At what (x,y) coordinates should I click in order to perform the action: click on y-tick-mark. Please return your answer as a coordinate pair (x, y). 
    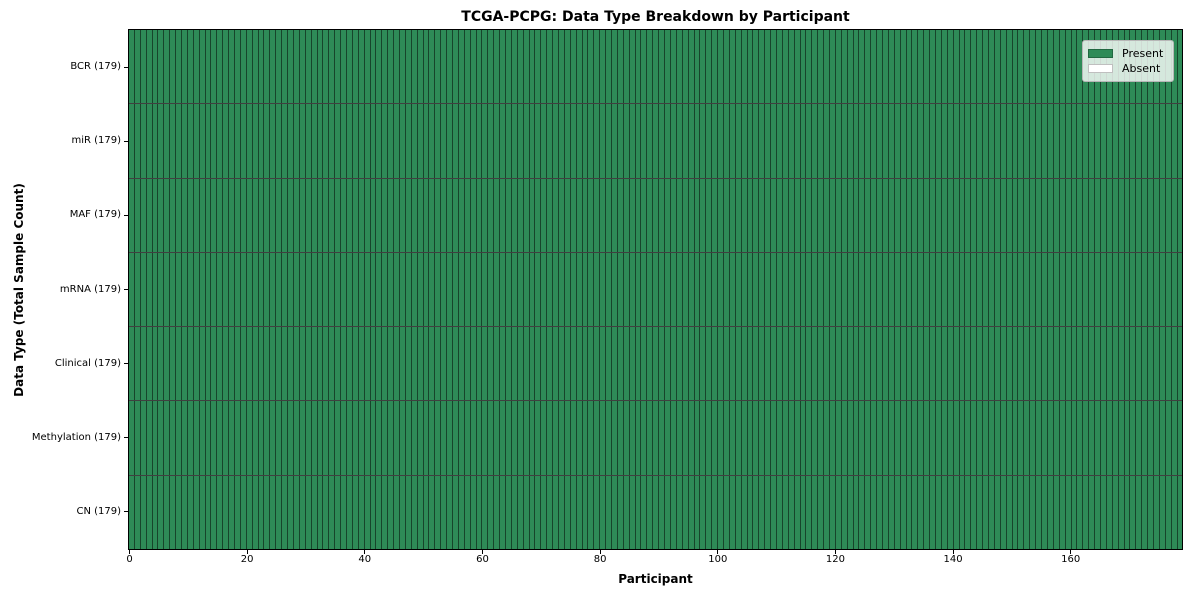
    Looking at the image, I should click on (126, 512).